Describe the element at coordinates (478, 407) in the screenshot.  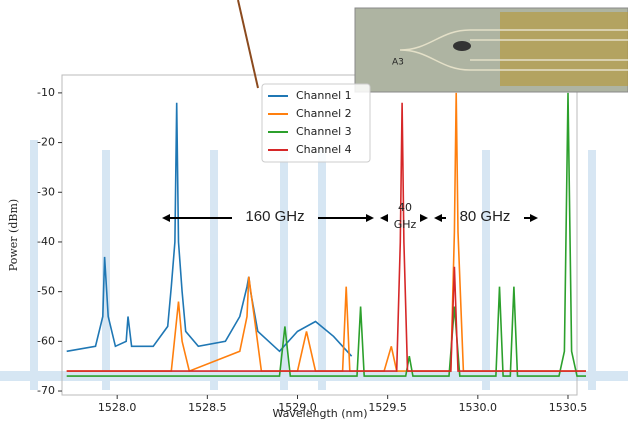
I see `x-tick-label: 1530.0` at that location.